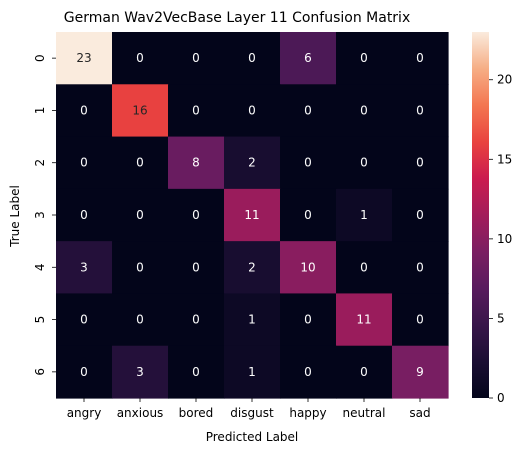 This screenshot has width=530, height=453. I want to click on x-tick-label: bored, so click(196, 413).